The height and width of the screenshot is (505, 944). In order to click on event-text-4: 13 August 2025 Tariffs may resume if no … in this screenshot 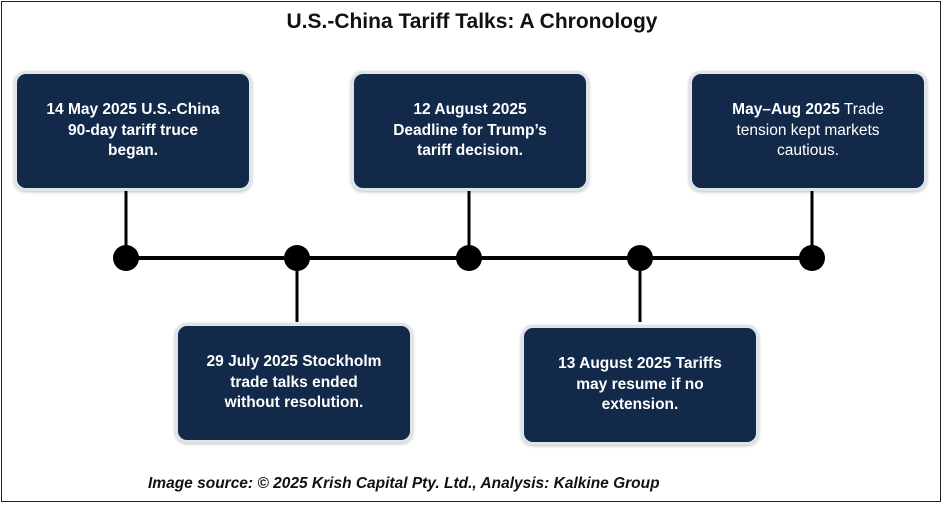, I will do `click(640, 384)`.